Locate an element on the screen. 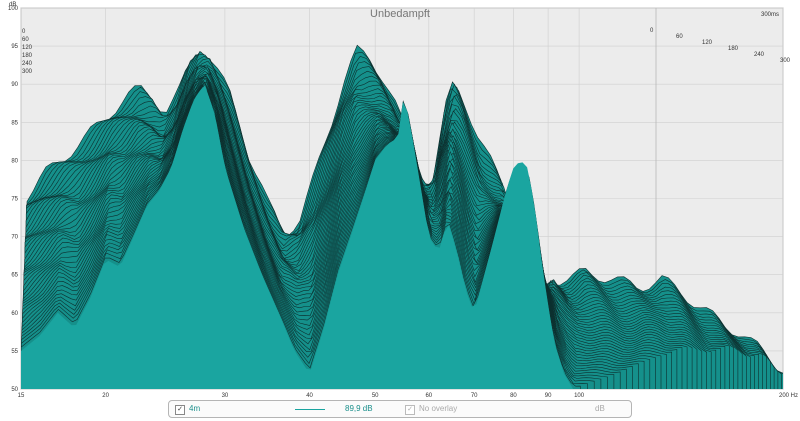  x-tick-label: 30 is located at coordinates (225, 396).